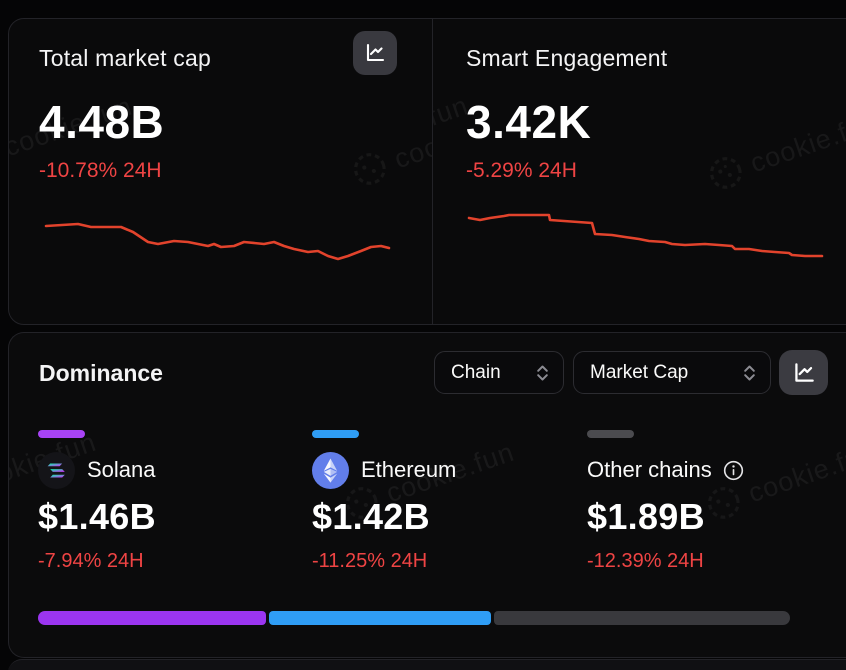 This screenshot has width=846, height=670. I want to click on metric-select: Market Cap, so click(672, 372).